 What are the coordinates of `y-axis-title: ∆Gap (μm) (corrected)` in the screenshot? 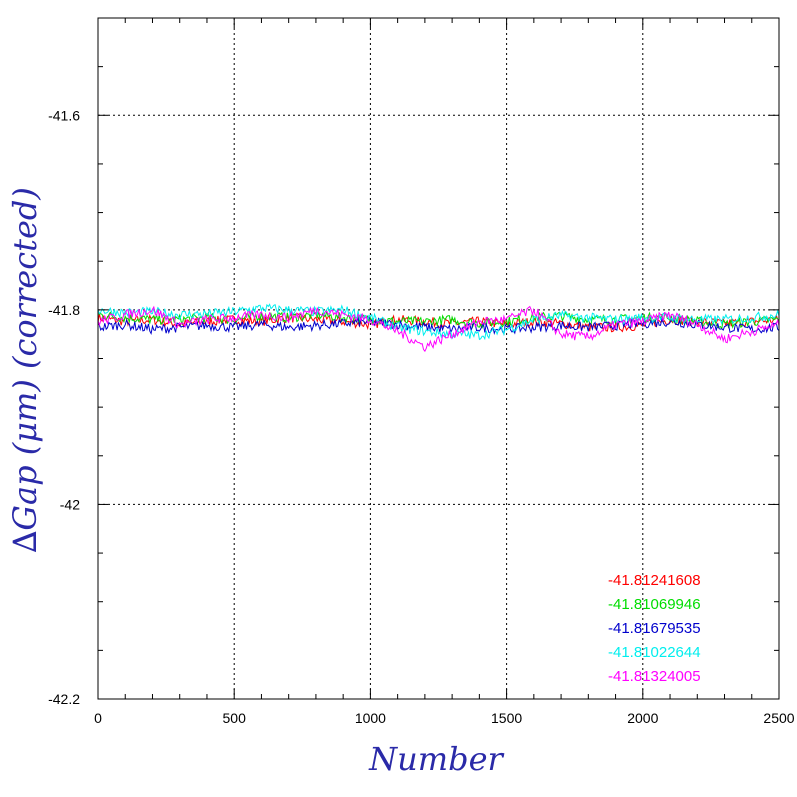 It's located at (25, 370).